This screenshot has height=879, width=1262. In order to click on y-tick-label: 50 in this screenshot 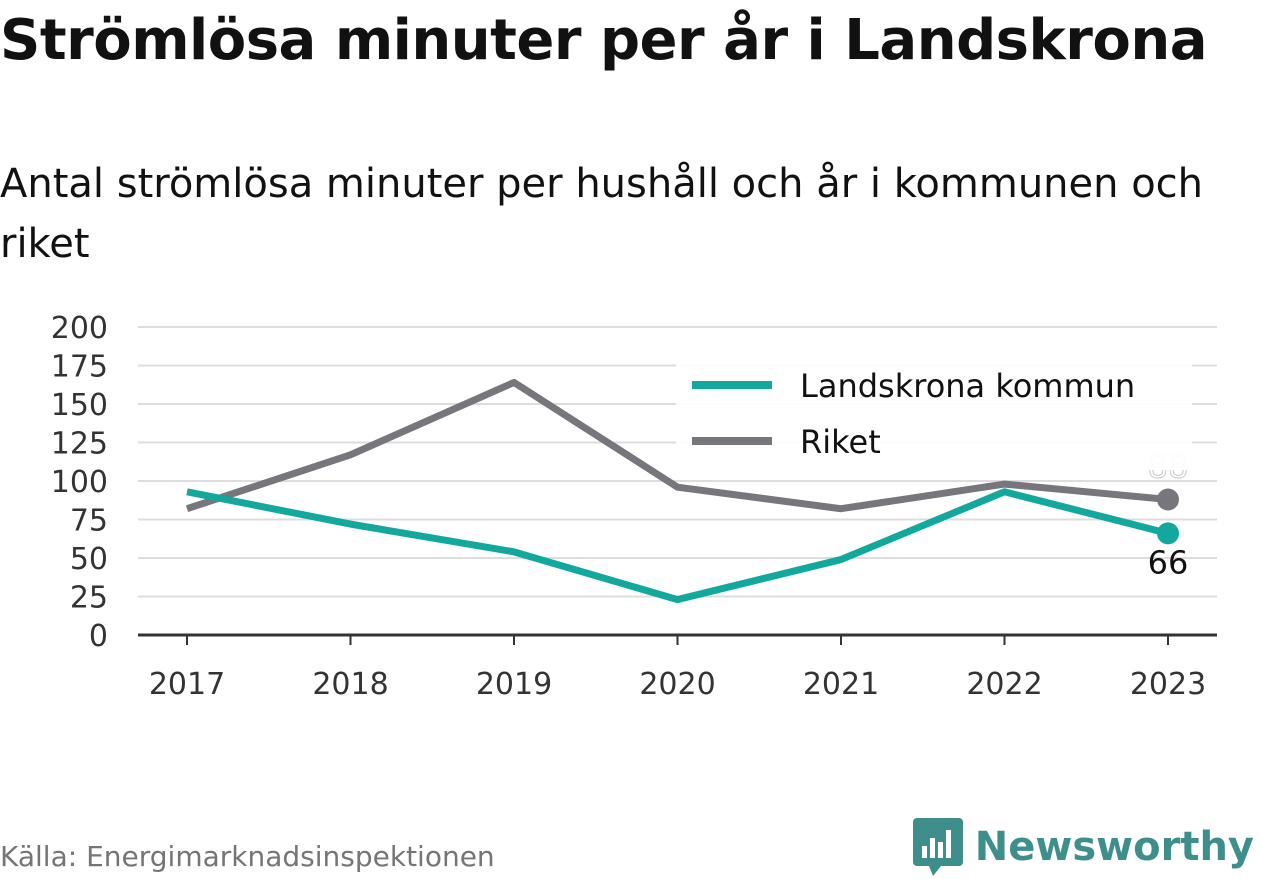, I will do `click(89, 559)`.